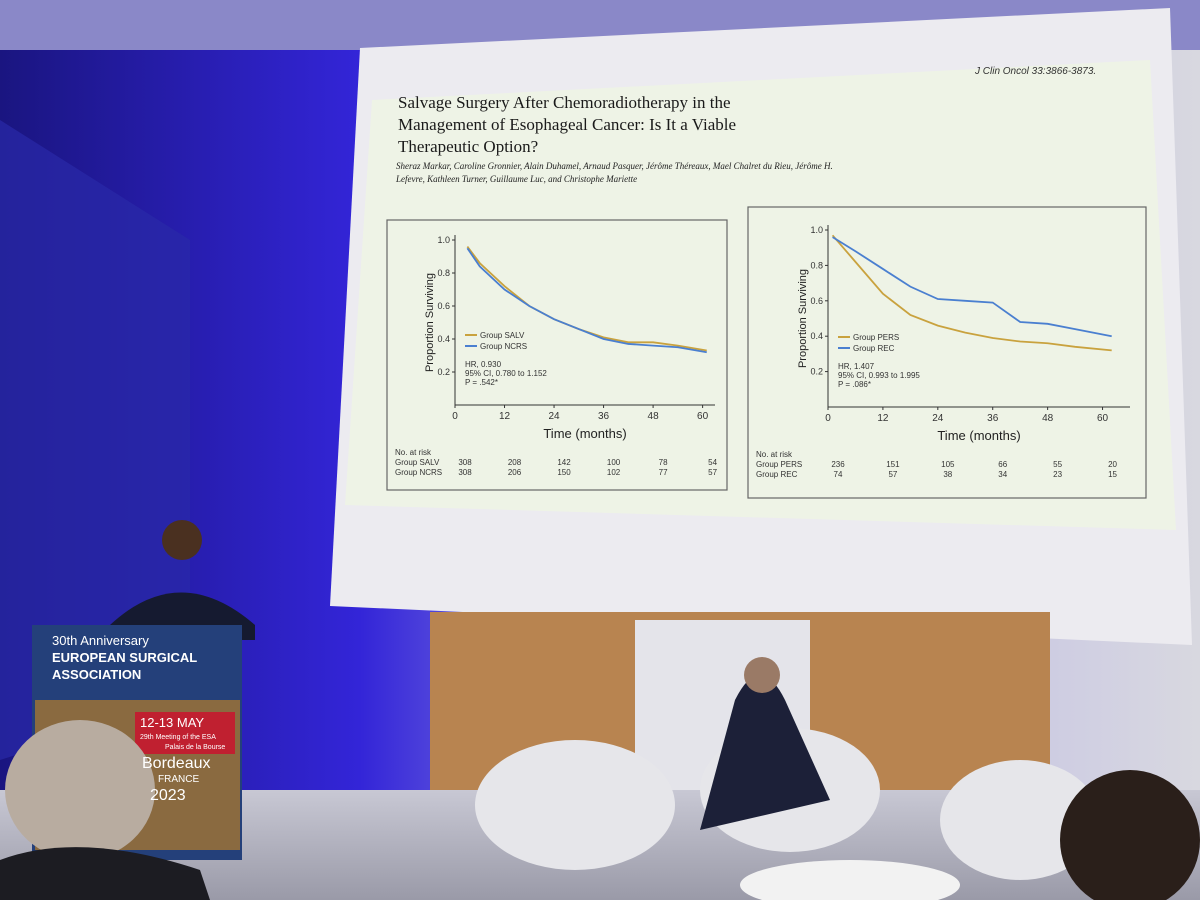  Describe the element at coordinates (712, 462) in the screenshot. I see `risk-count: 54` at that location.